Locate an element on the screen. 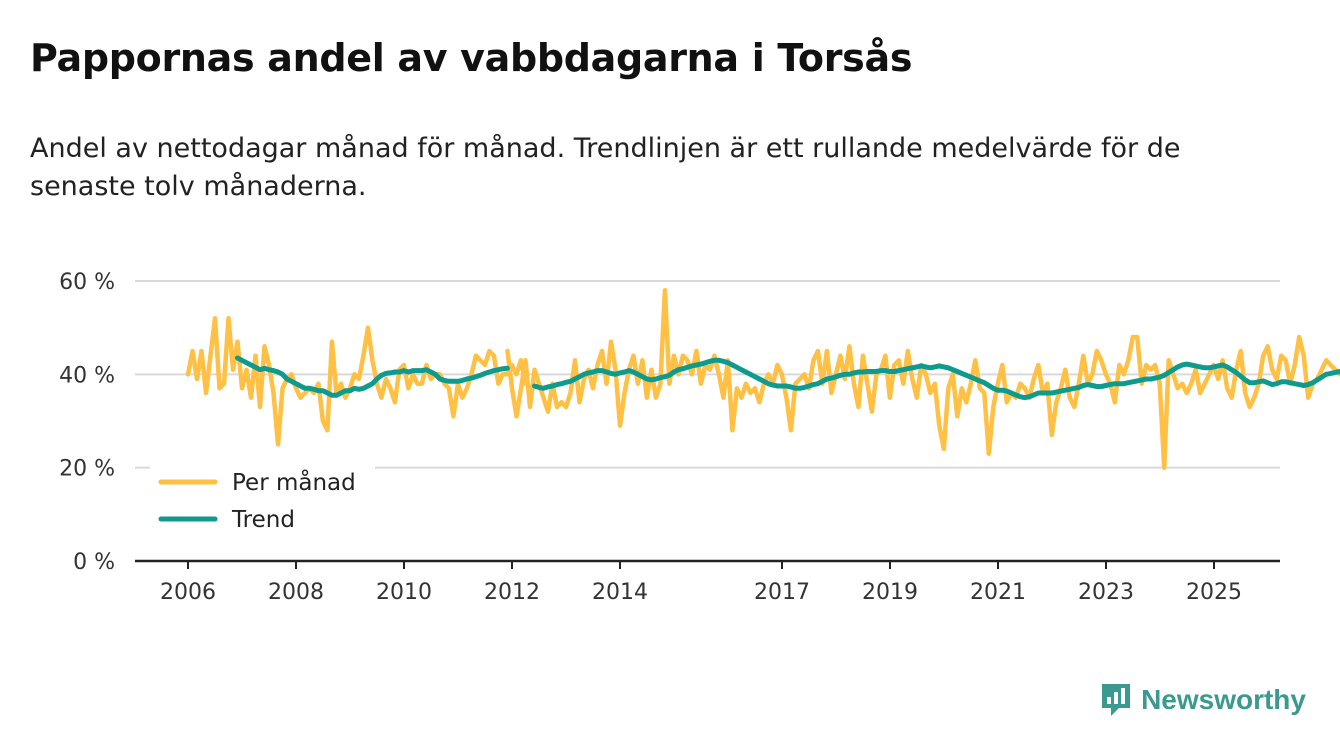  legend: Per månad Trend is located at coordinates (262, 503).